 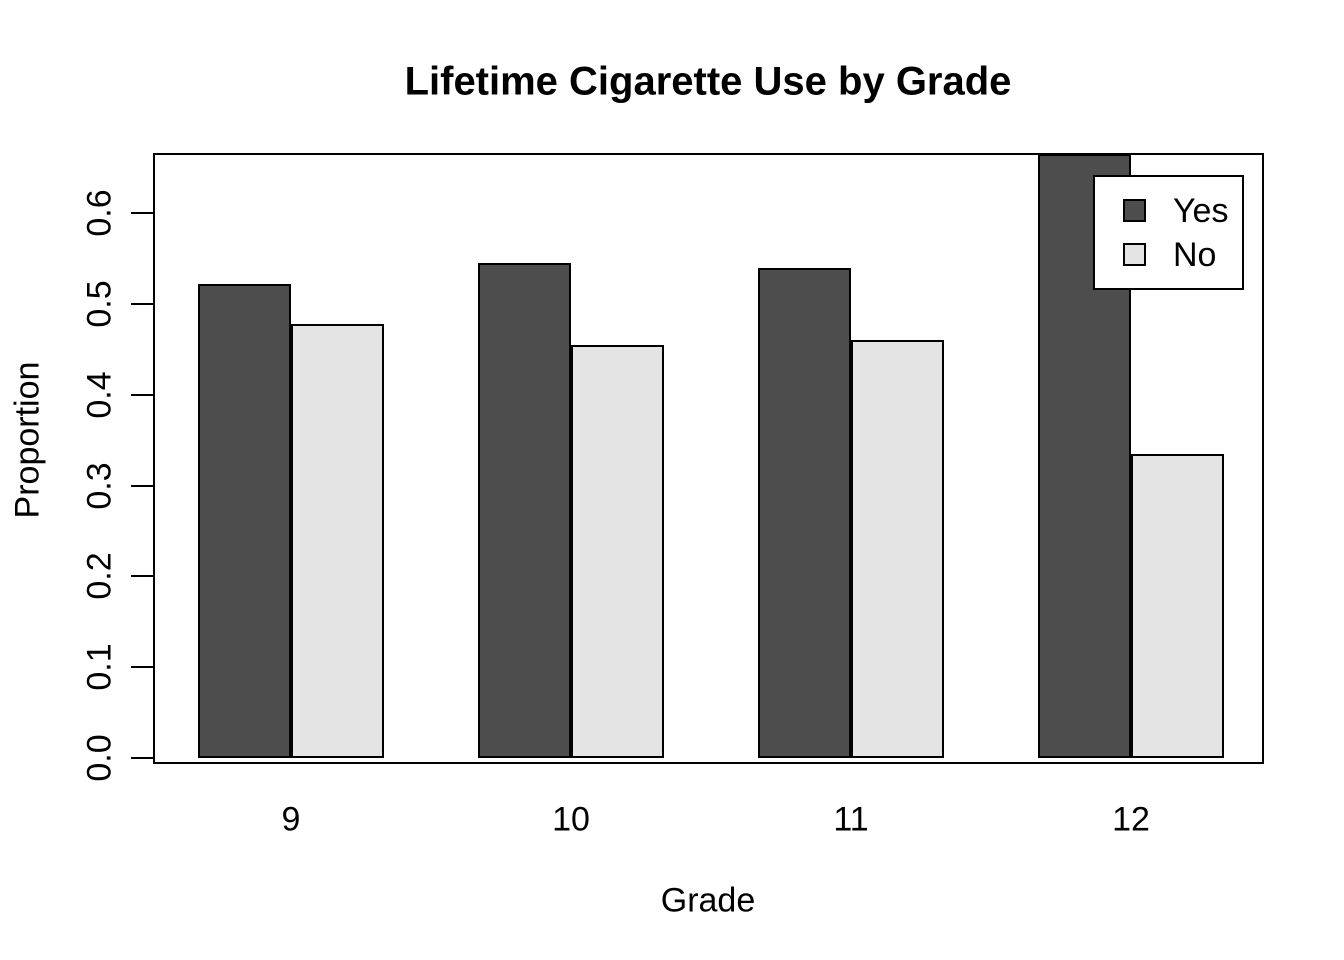 What do you see at coordinates (571, 819) in the screenshot?
I see `x-tick-label-10: 10` at bounding box center [571, 819].